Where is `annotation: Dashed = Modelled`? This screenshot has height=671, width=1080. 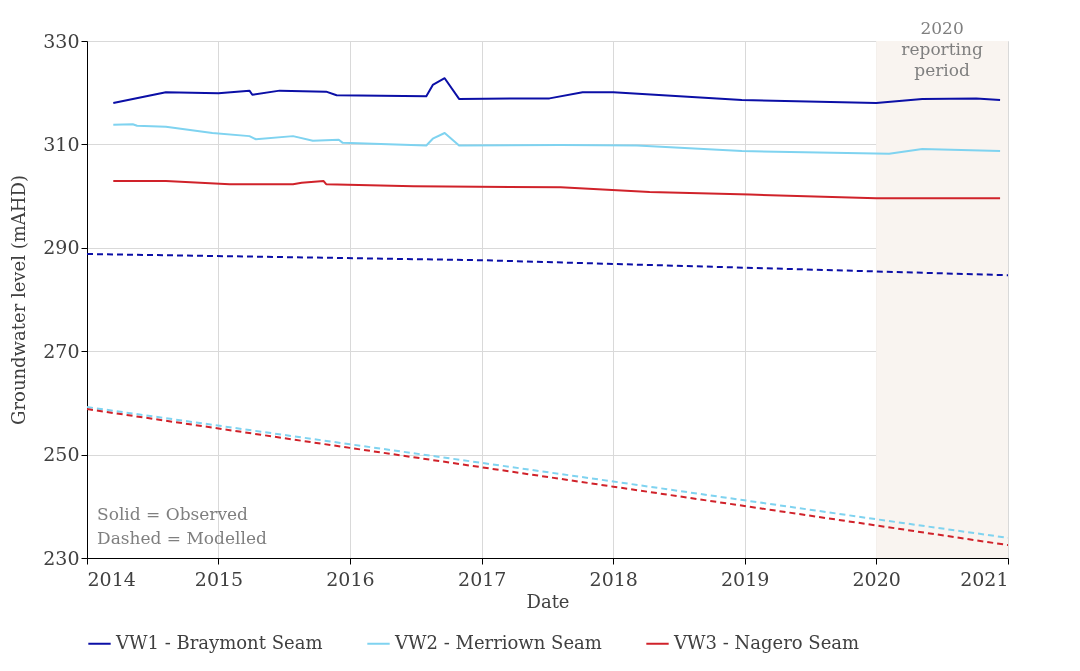 annotation: Dashed = Modelled is located at coordinates (182, 538).